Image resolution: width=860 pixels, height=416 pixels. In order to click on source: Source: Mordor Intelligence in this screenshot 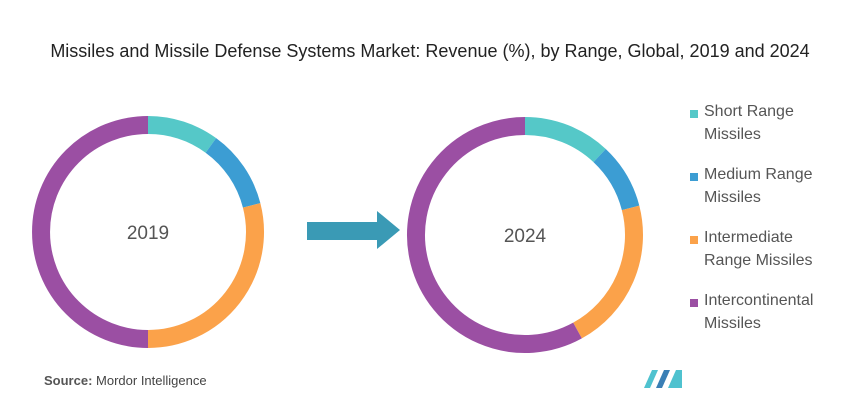, I will do `click(125, 380)`.